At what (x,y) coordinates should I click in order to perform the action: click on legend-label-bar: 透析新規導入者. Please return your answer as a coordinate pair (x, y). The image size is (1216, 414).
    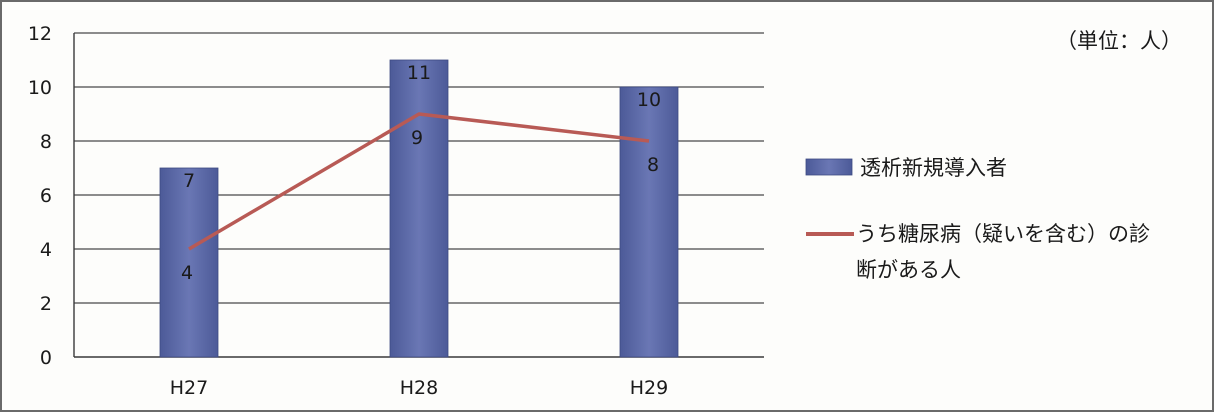
    Looking at the image, I should click on (933, 168).